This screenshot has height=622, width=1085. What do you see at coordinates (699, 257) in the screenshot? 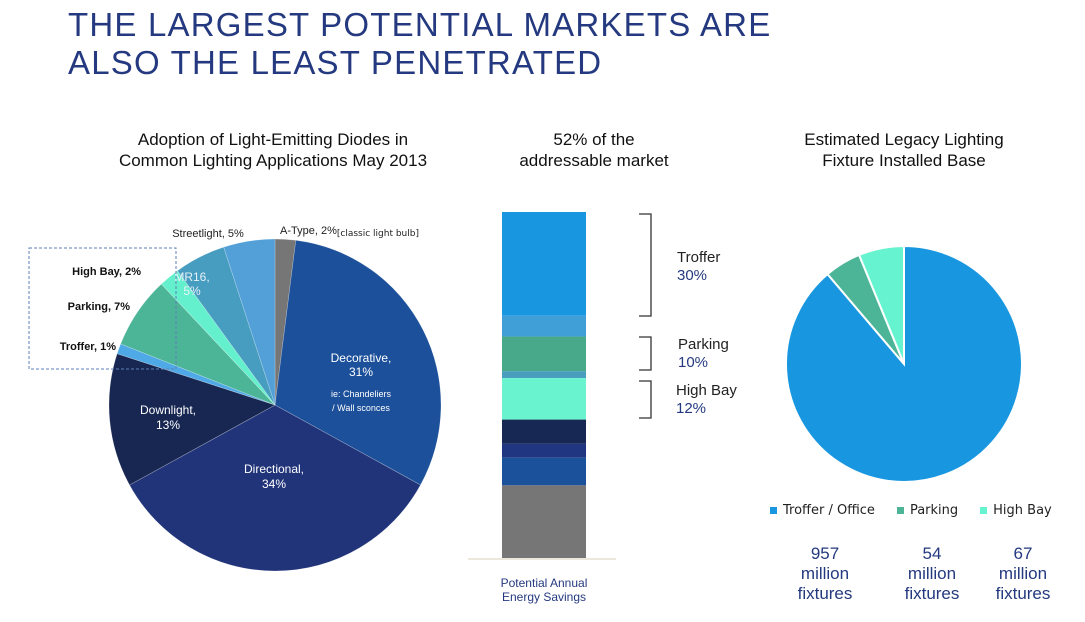
I see `bracket-label-troffer-name: Troffer` at bounding box center [699, 257].